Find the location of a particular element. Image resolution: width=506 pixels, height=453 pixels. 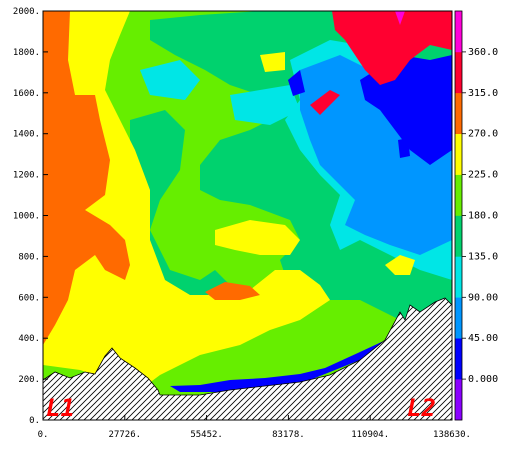

label-l2: L2 is located at coordinates (421, 408).